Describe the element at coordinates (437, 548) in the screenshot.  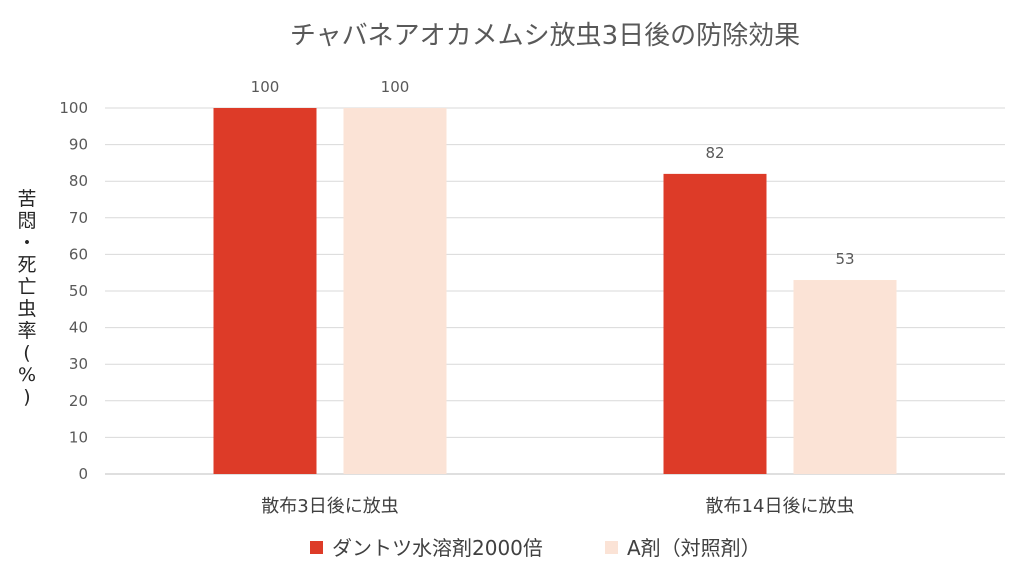
I see `legend-label: ダントツ水溶剤2000倍` at that location.